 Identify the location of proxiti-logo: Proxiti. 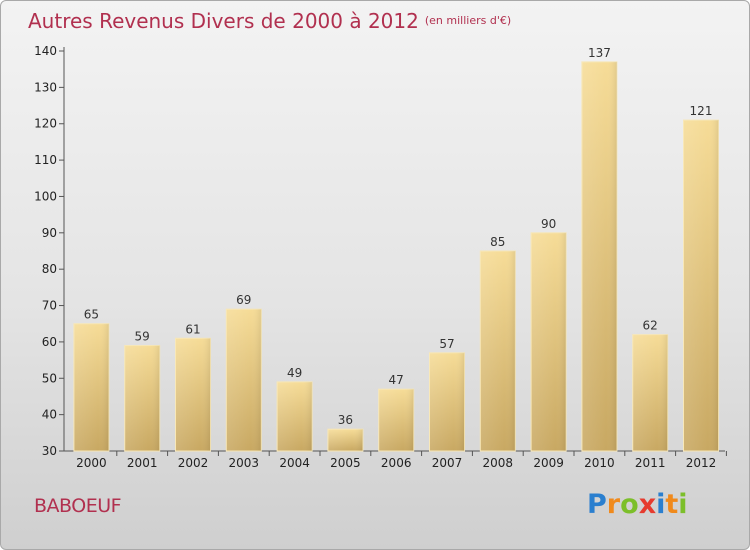
(637, 504).